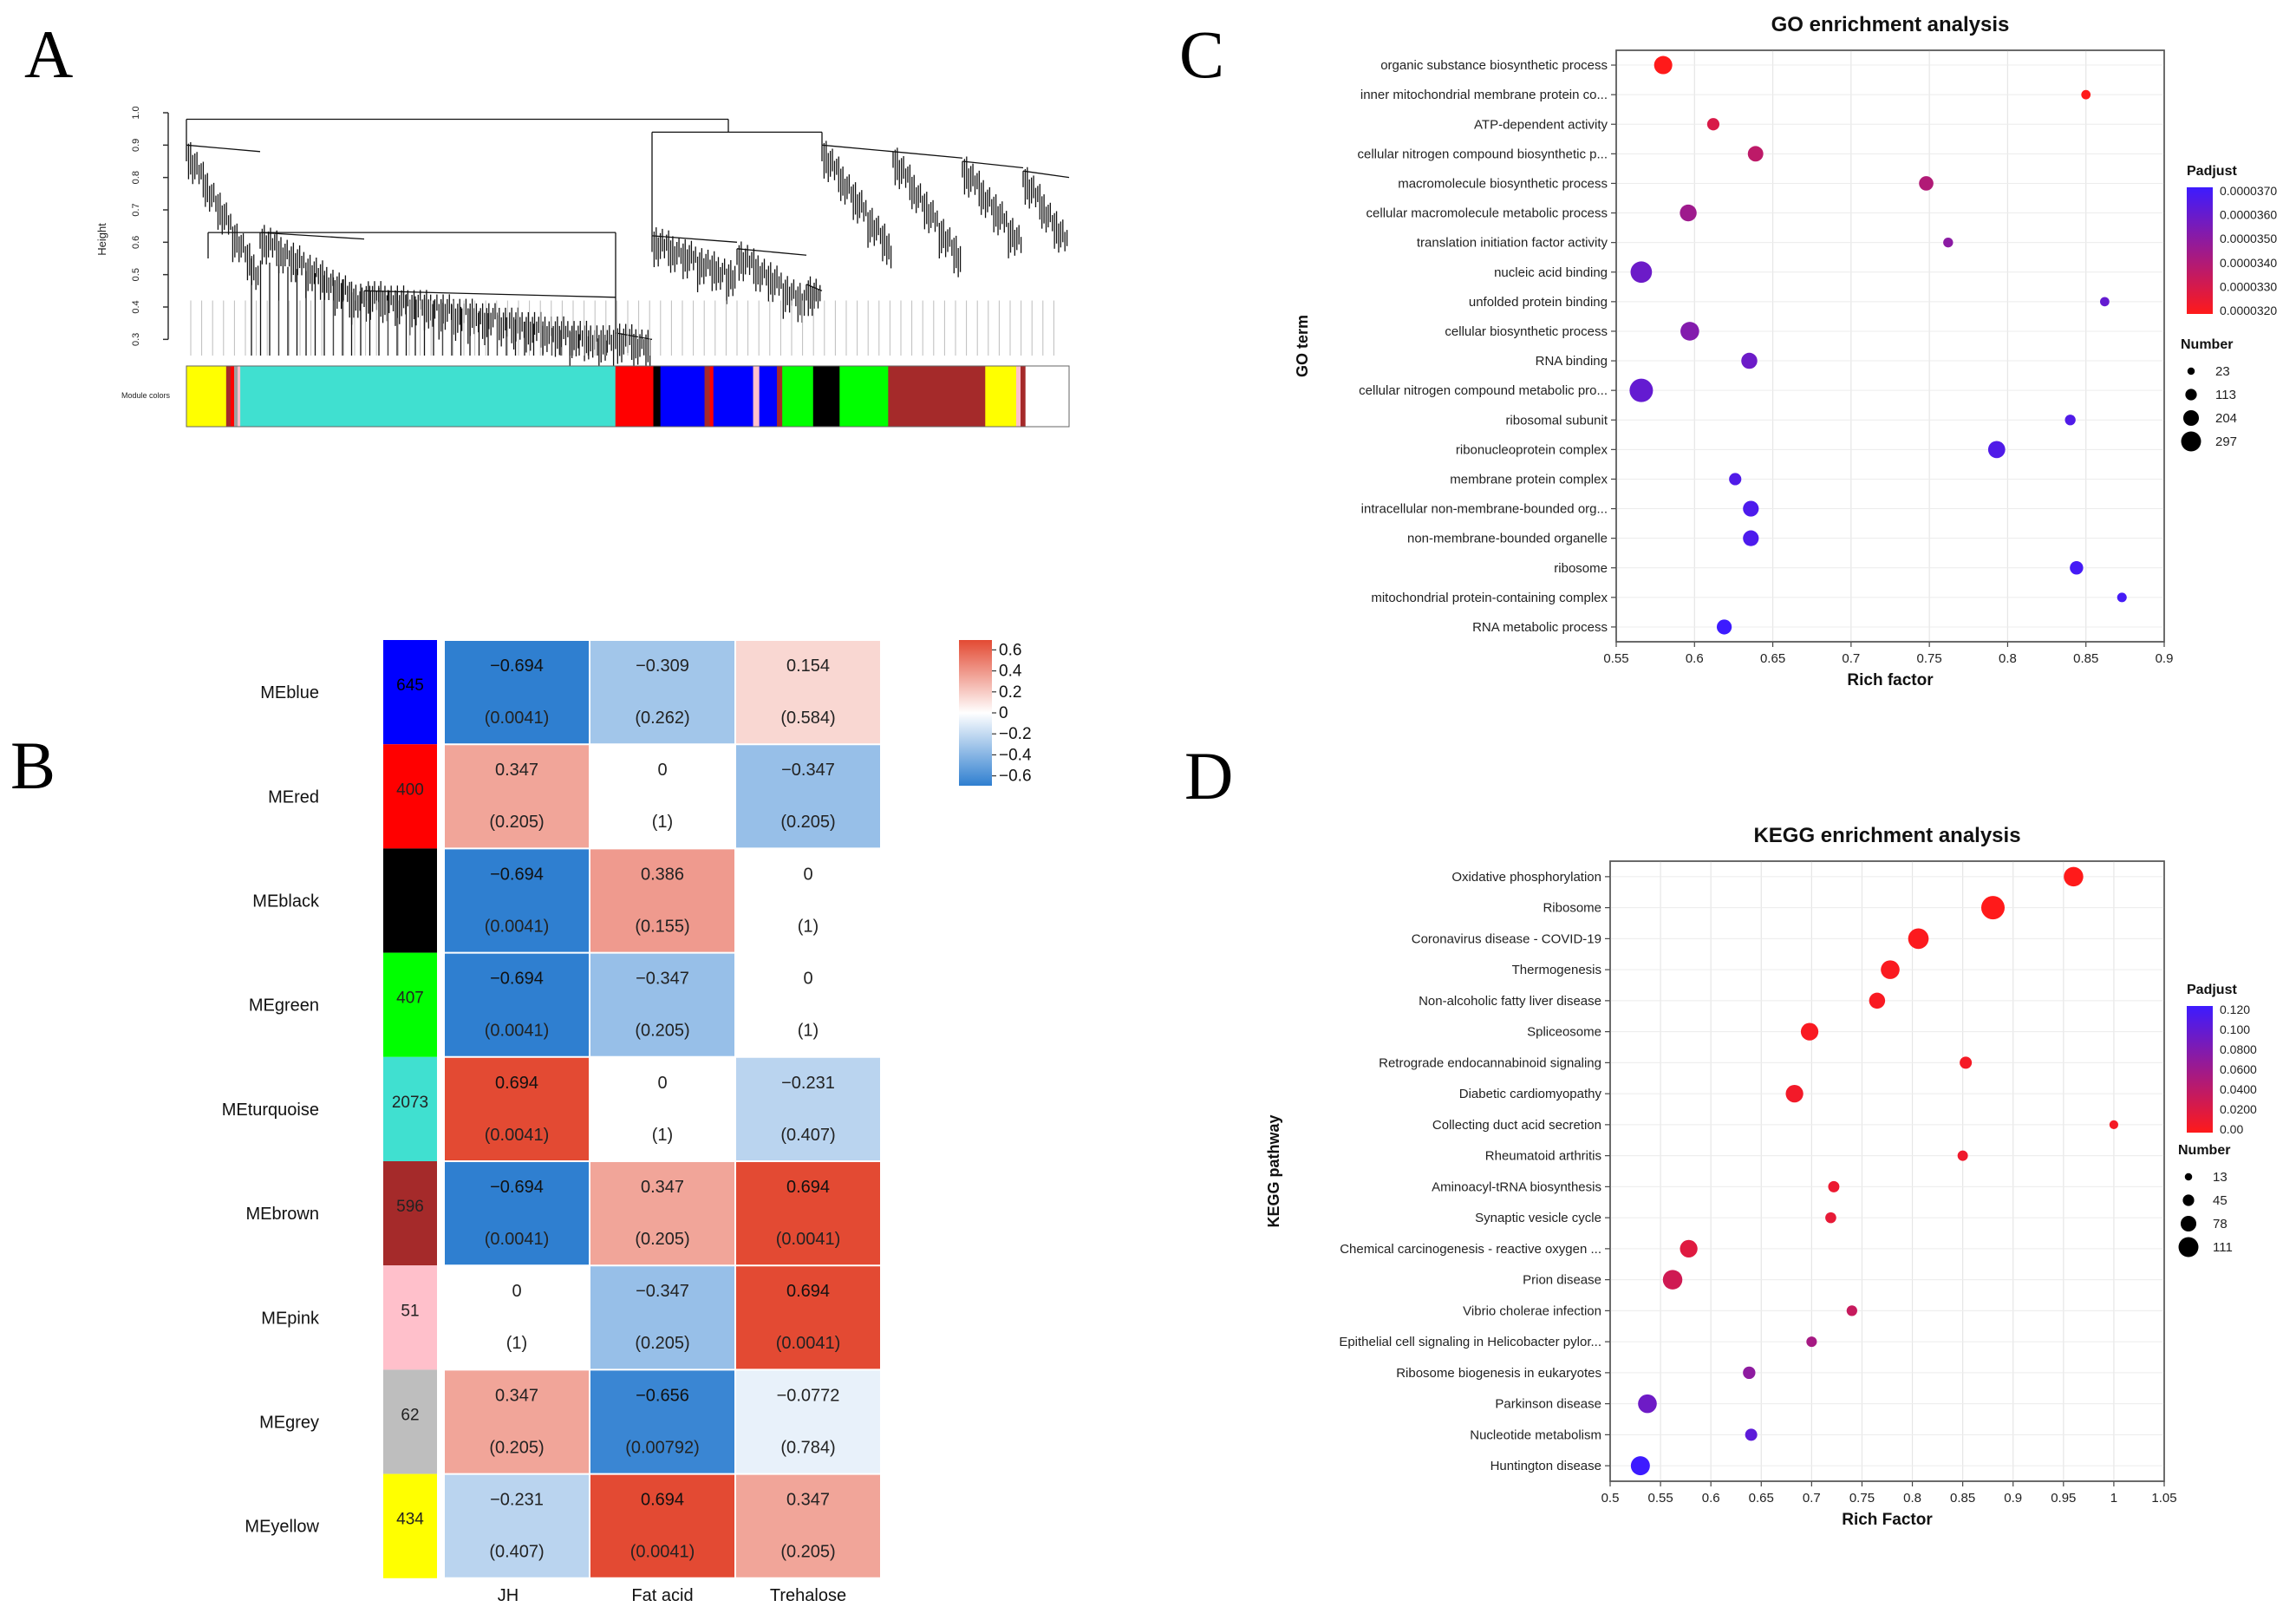 Image resolution: width=2296 pixels, height=1620 pixels. Describe the element at coordinates (1929, 658) in the screenshot. I see `x-tick-label: 0.75` at that location.